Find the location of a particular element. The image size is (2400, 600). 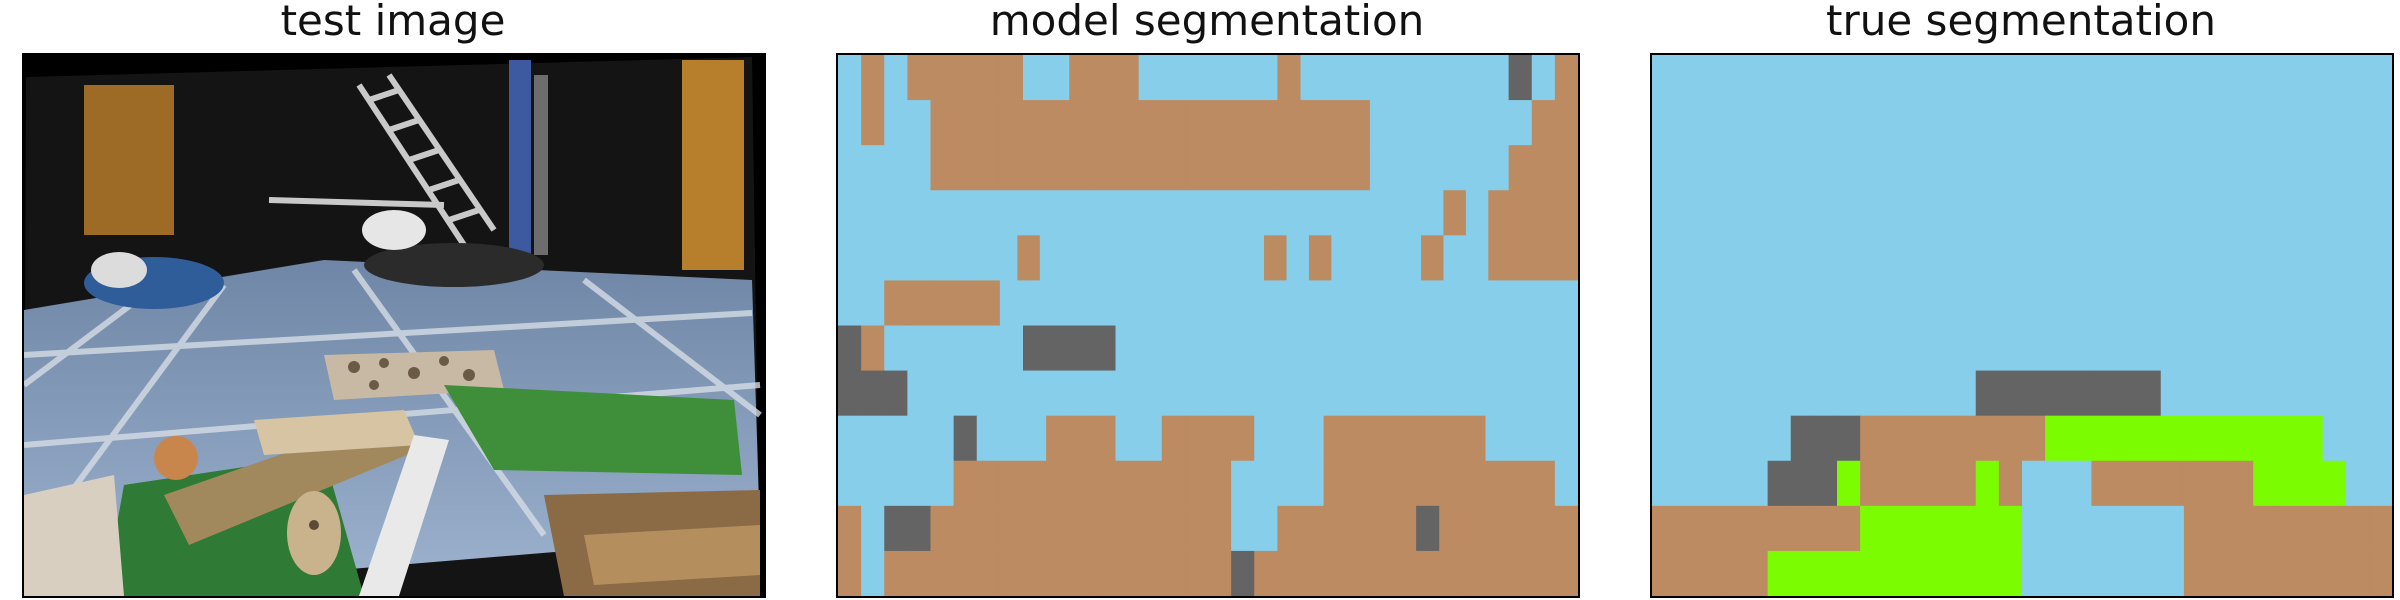

true-segment-cell-grey is located at coordinates (1779, 483).